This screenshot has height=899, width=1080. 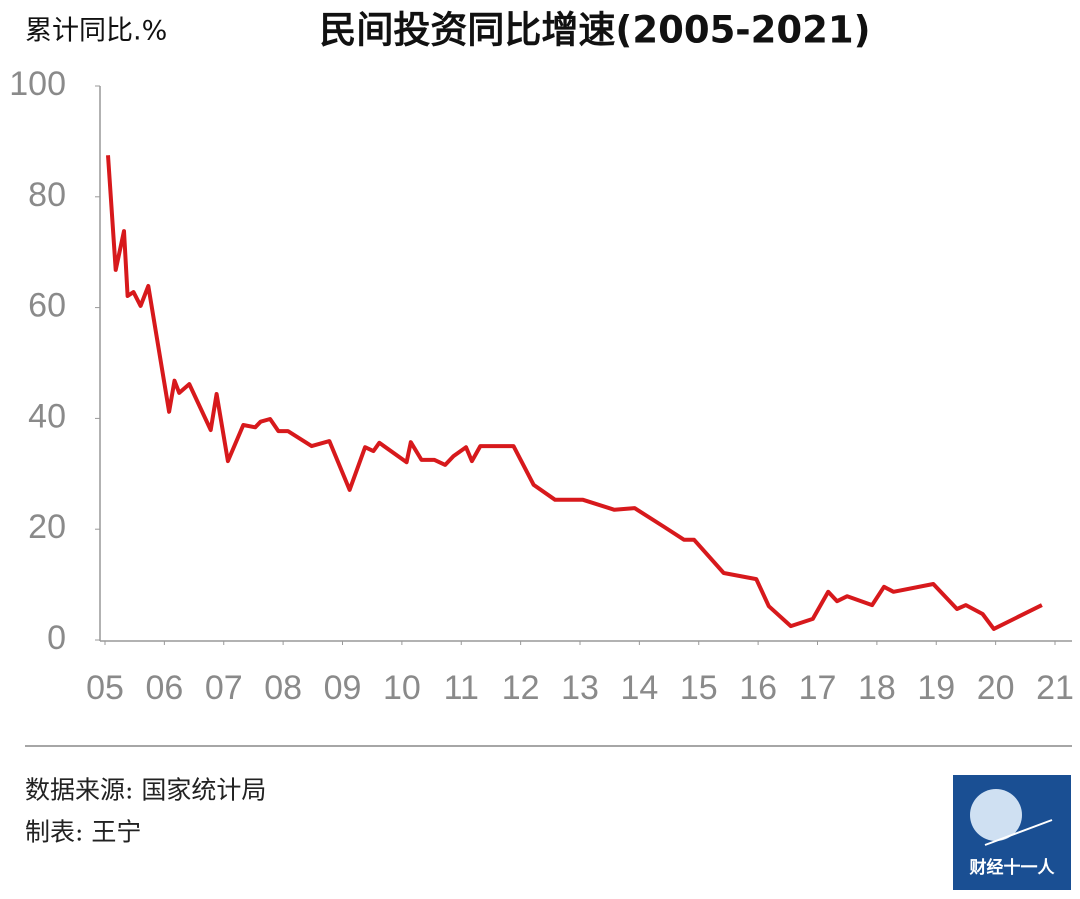 What do you see at coordinates (1055, 688) in the screenshot?
I see `x-tick-label: 21` at bounding box center [1055, 688].